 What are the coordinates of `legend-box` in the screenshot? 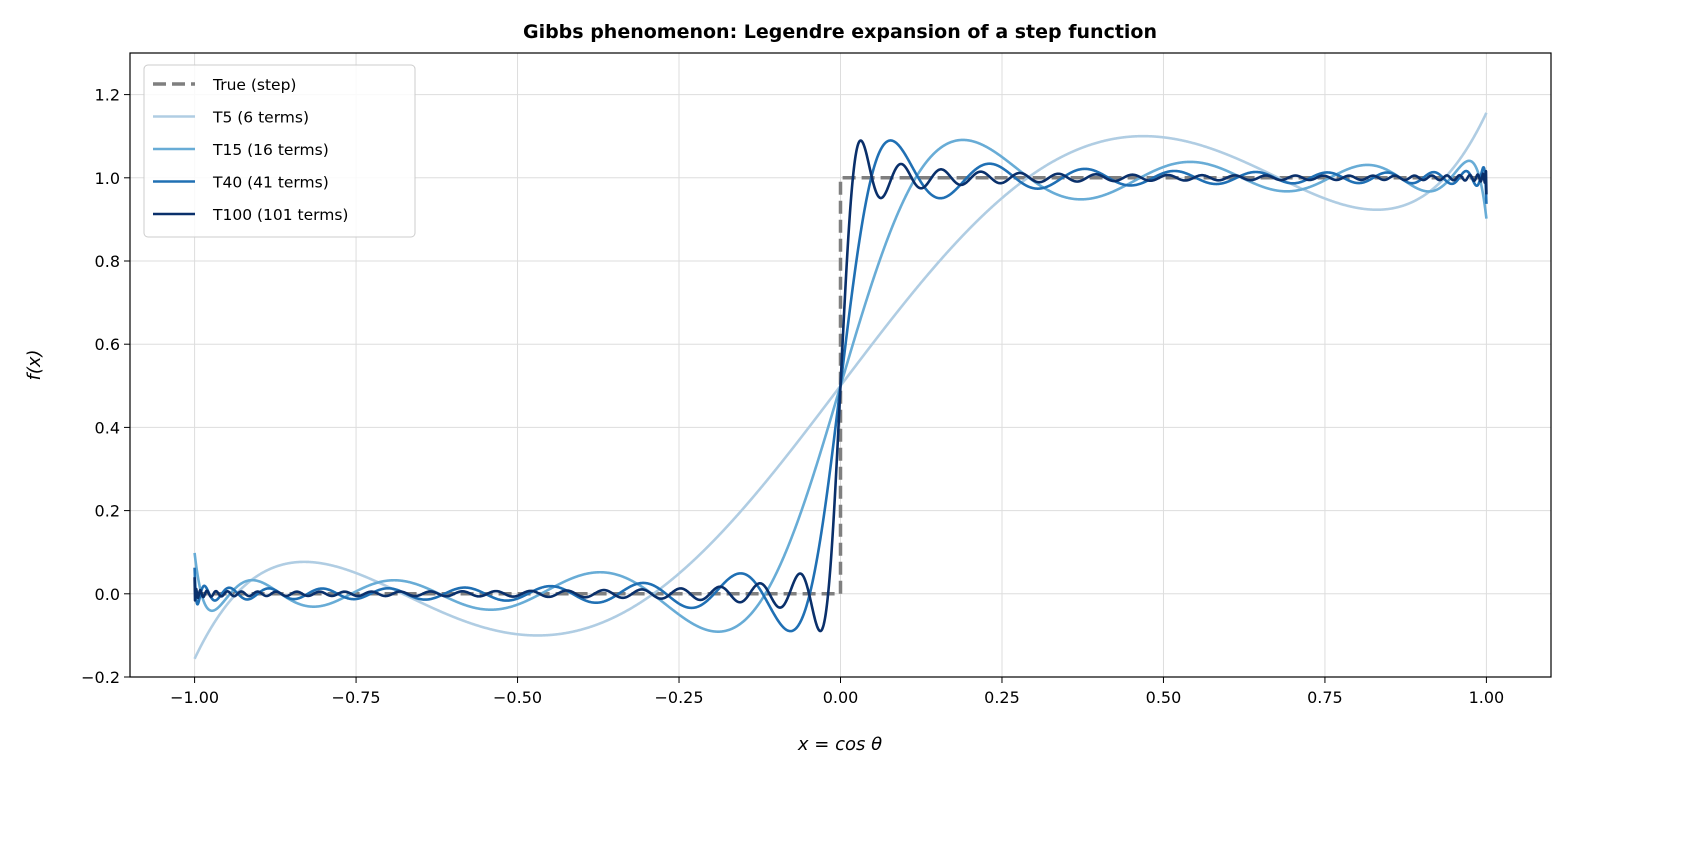 It's located at (279, 151).